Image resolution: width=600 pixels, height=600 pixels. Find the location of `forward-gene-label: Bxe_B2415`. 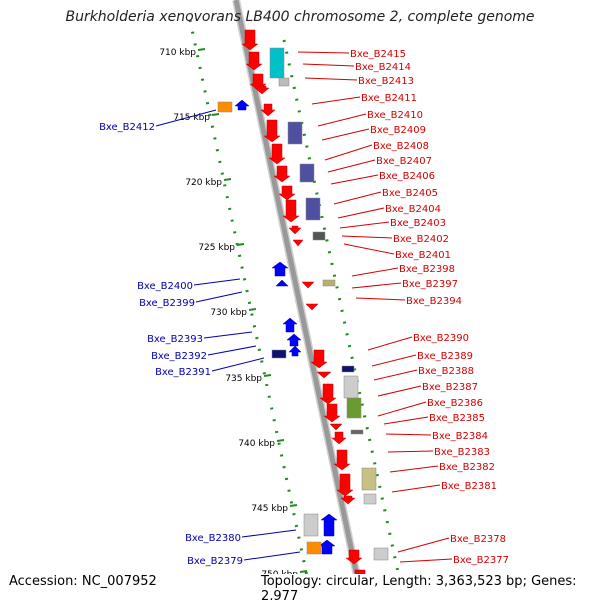

forward-gene-label: Bxe_B2415 is located at coordinates (378, 54).